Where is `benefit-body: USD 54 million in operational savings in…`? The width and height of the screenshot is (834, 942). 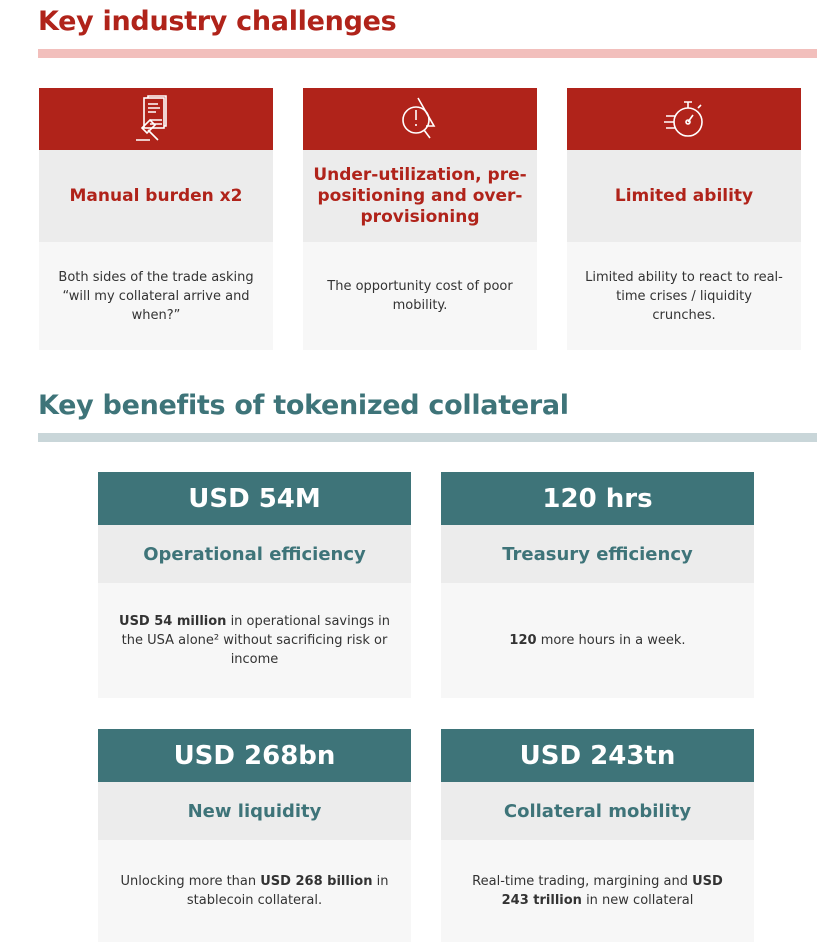
benefit-body: USD 54 million in operational savings in… is located at coordinates (254, 640).